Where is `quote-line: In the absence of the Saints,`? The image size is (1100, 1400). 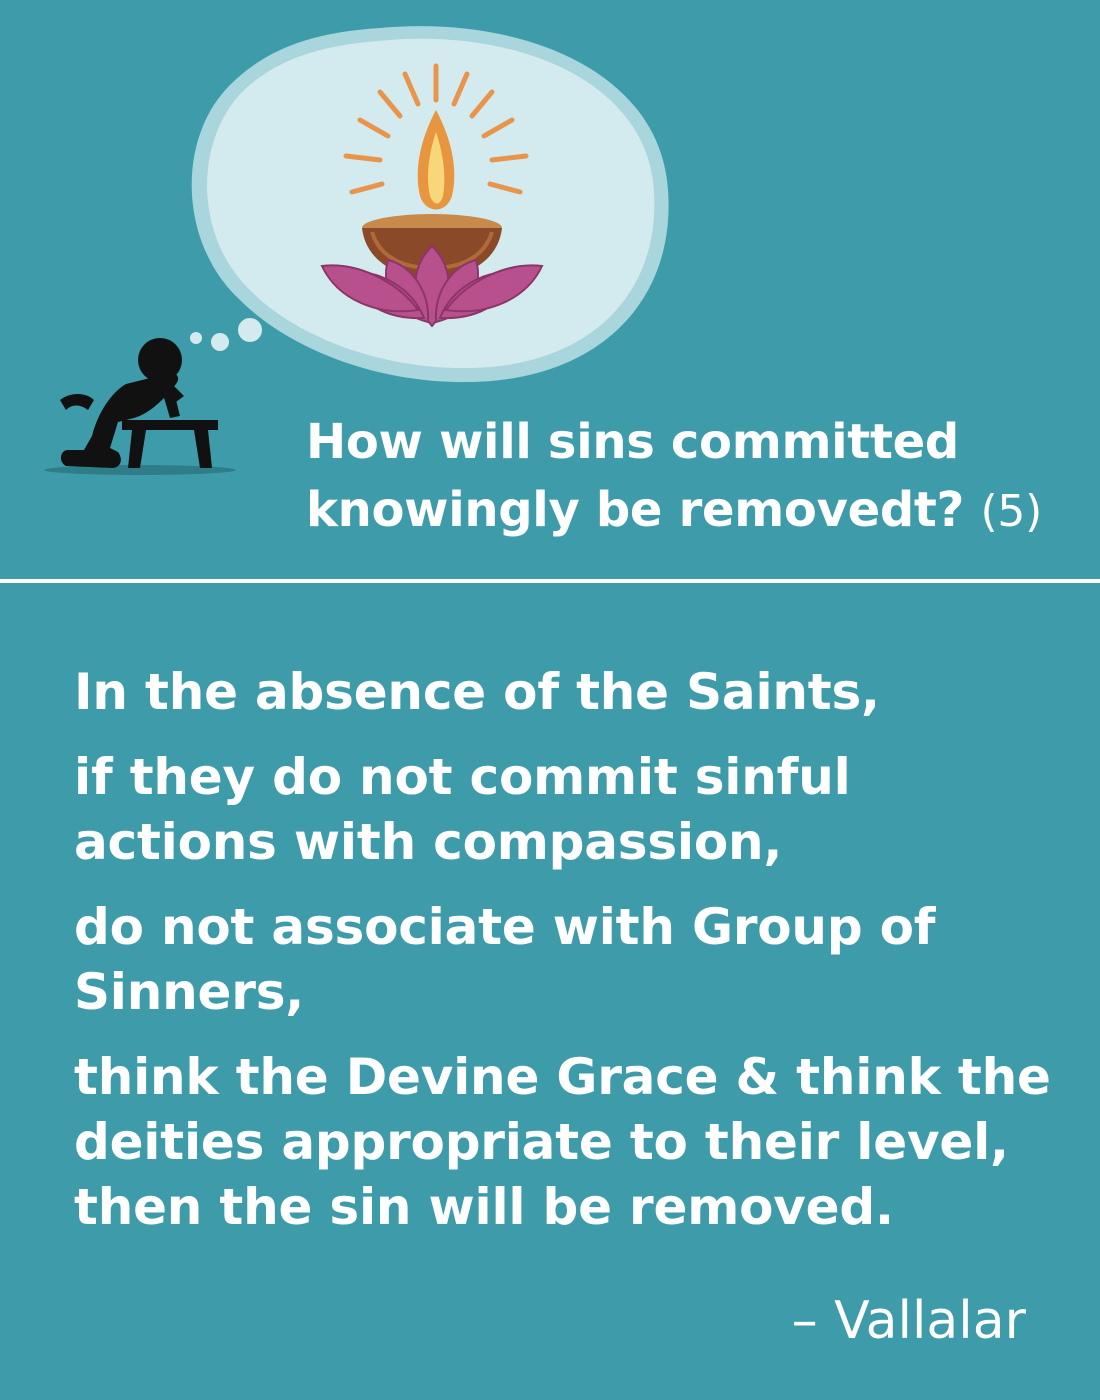
quote-line: In the absence of the Saints, is located at coordinates (477, 692).